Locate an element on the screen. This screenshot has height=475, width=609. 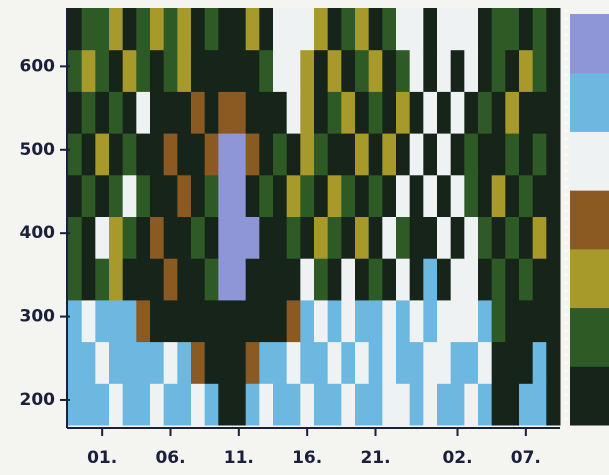
x-tick-label: 06. is located at coordinates (170, 458).